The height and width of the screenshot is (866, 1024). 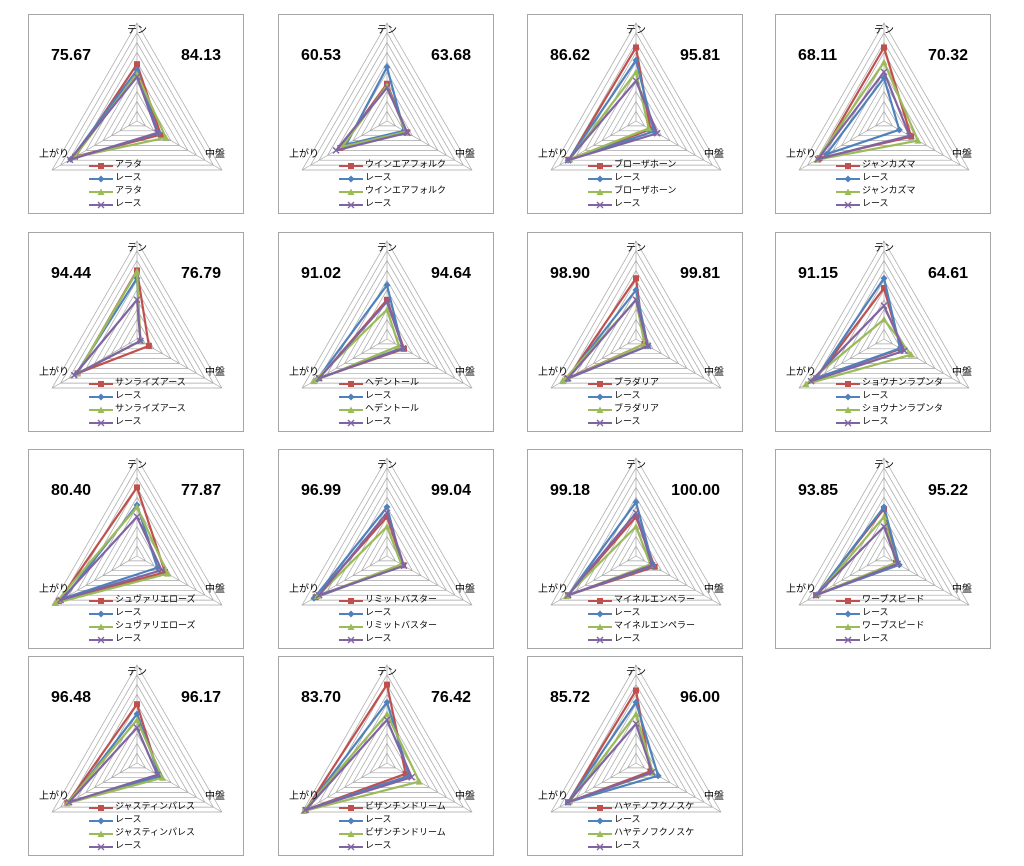 I want to click on left-value: 93.85, so click(x=818, y=490).